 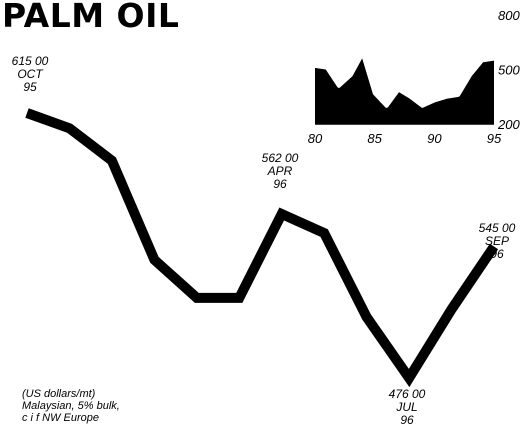 I want to click on annotation-month: APR, so click(x=280, y=171).